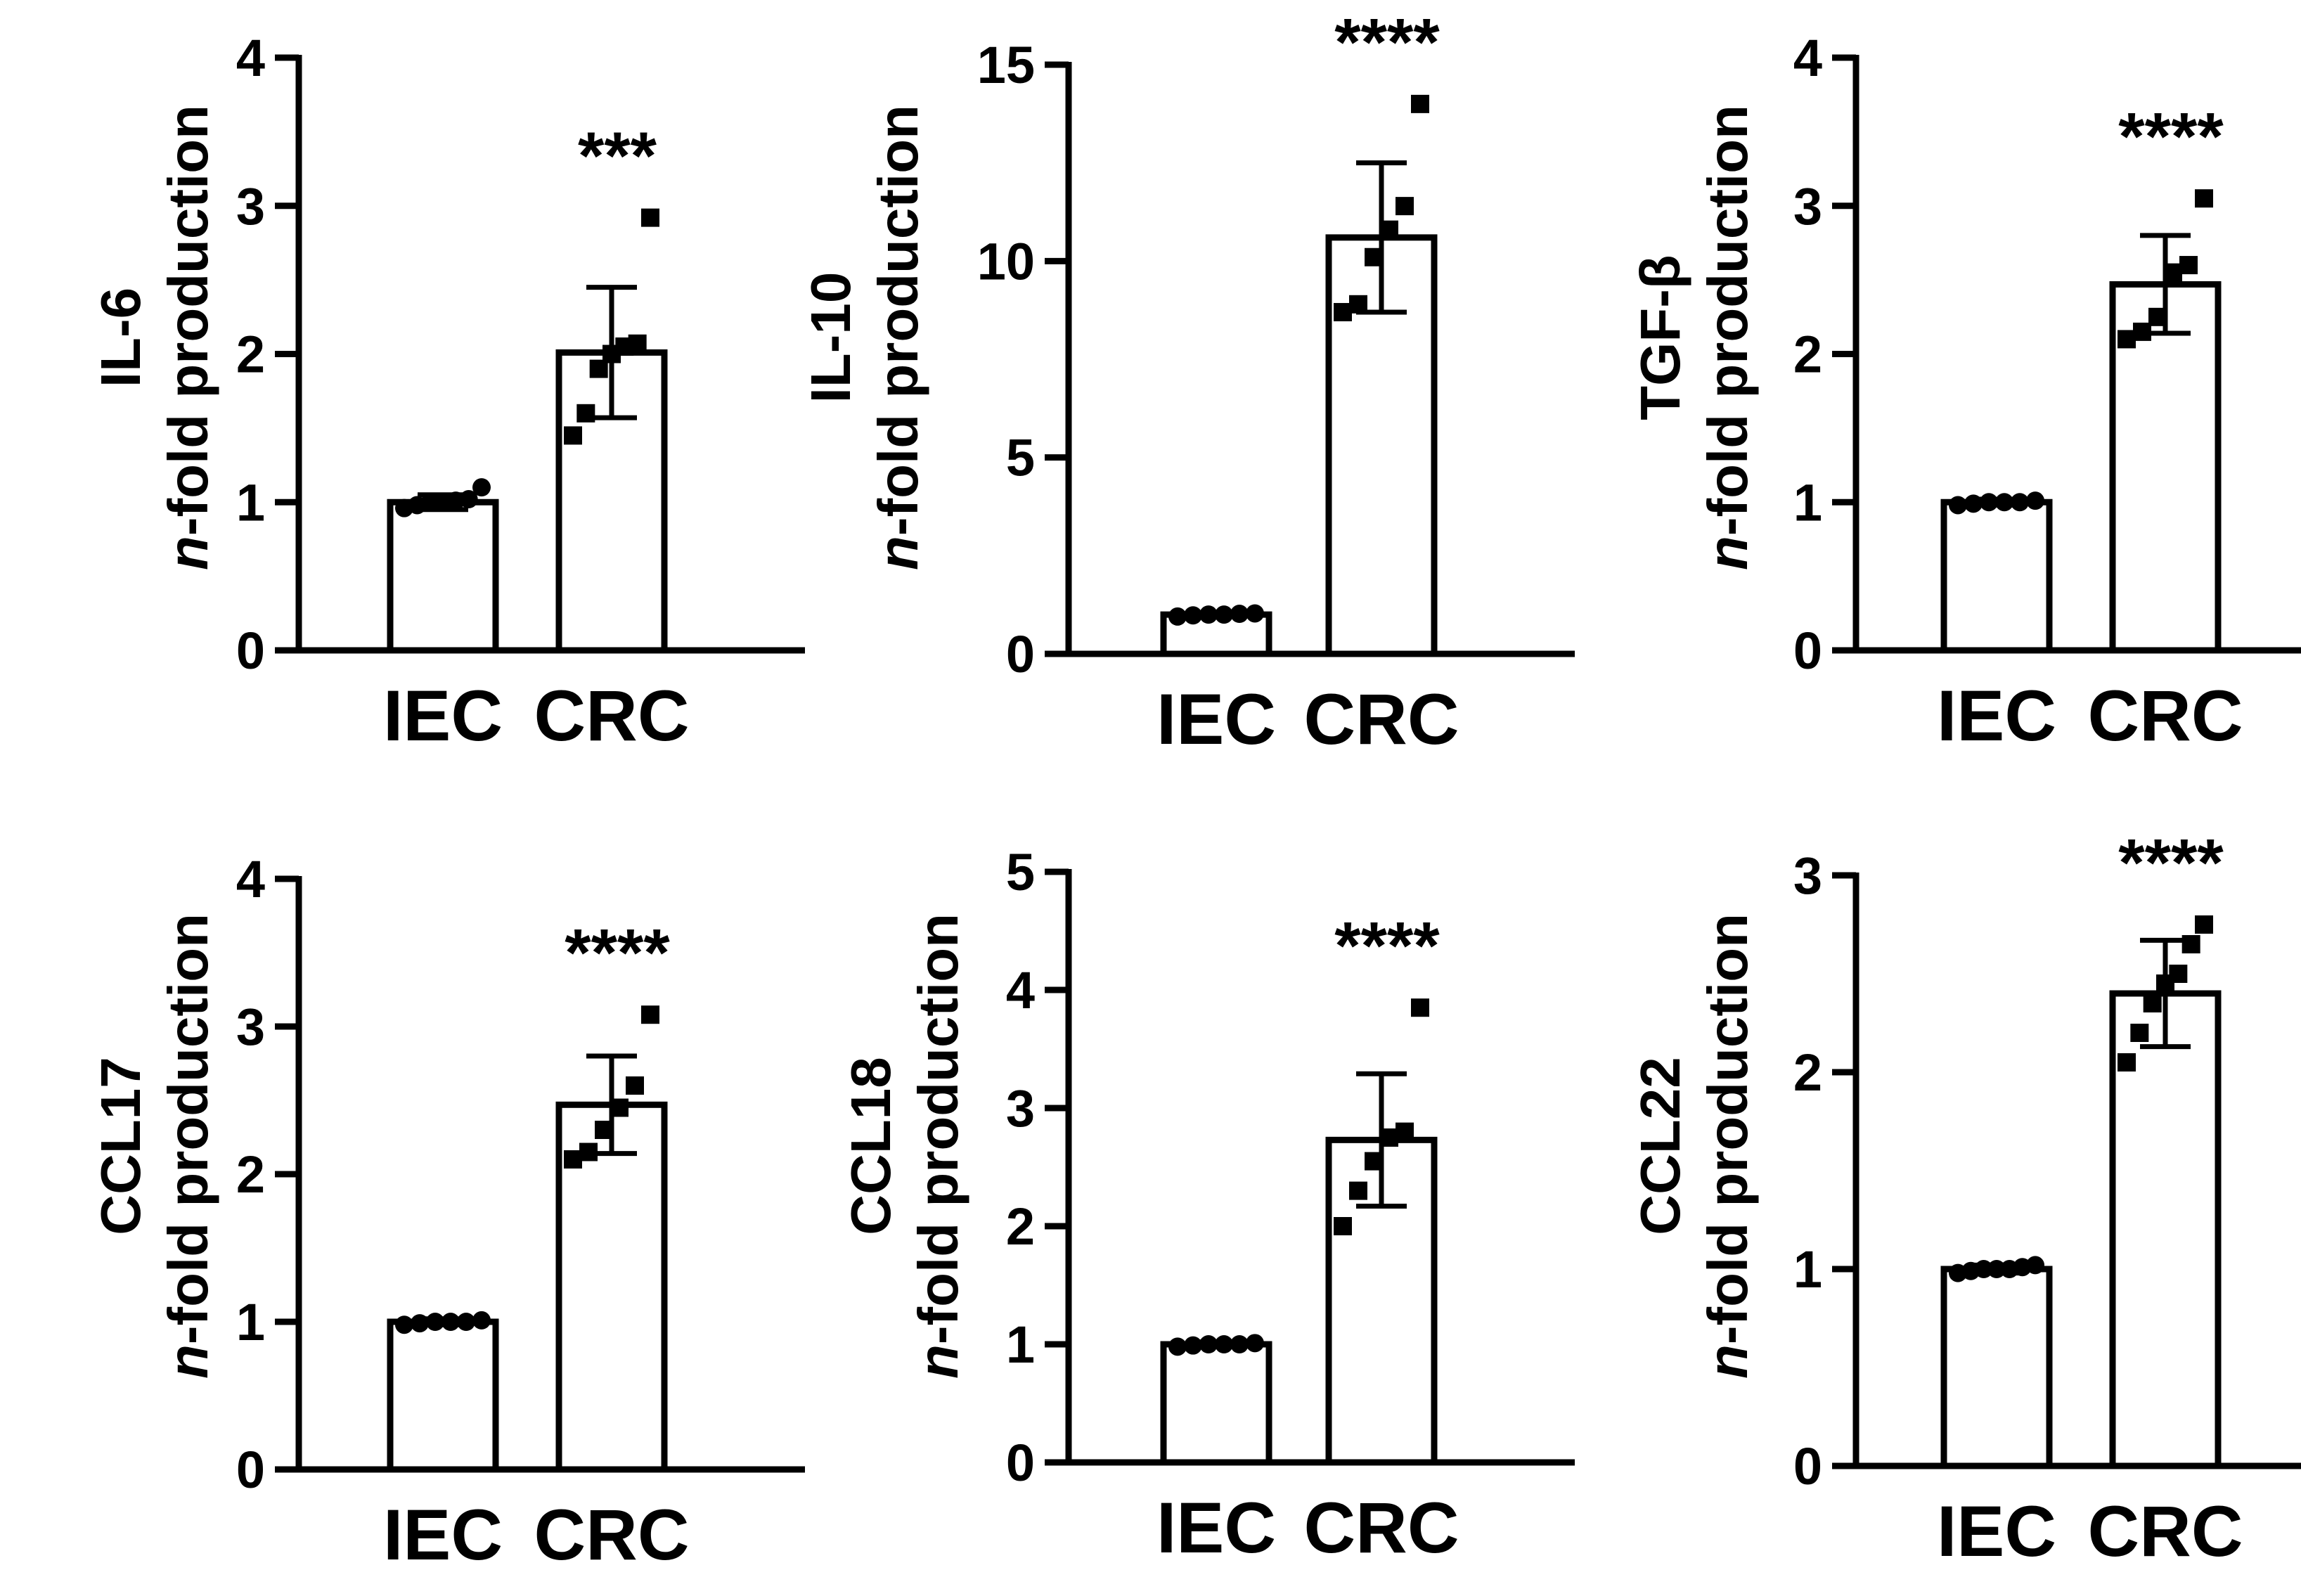  Describe the element at coordinates (617, 156) in the screenshot. I see `significance-stars: ***` at that location.